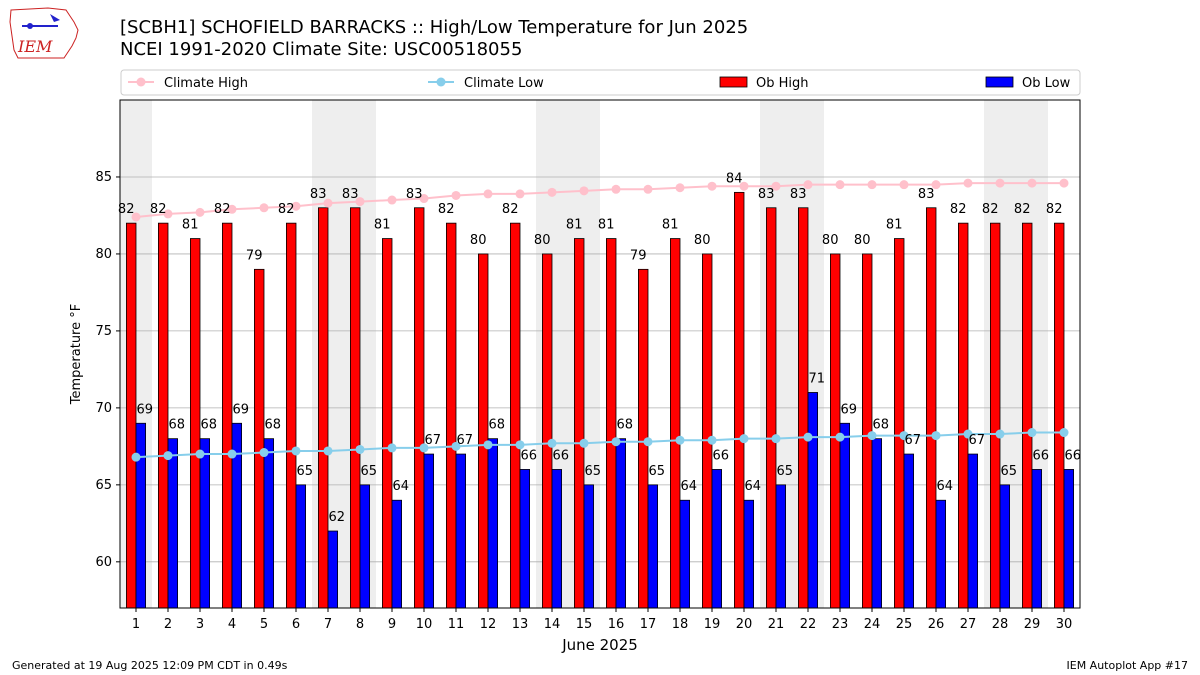  I want to click on x-tick-label: 21, so click(776, 624).